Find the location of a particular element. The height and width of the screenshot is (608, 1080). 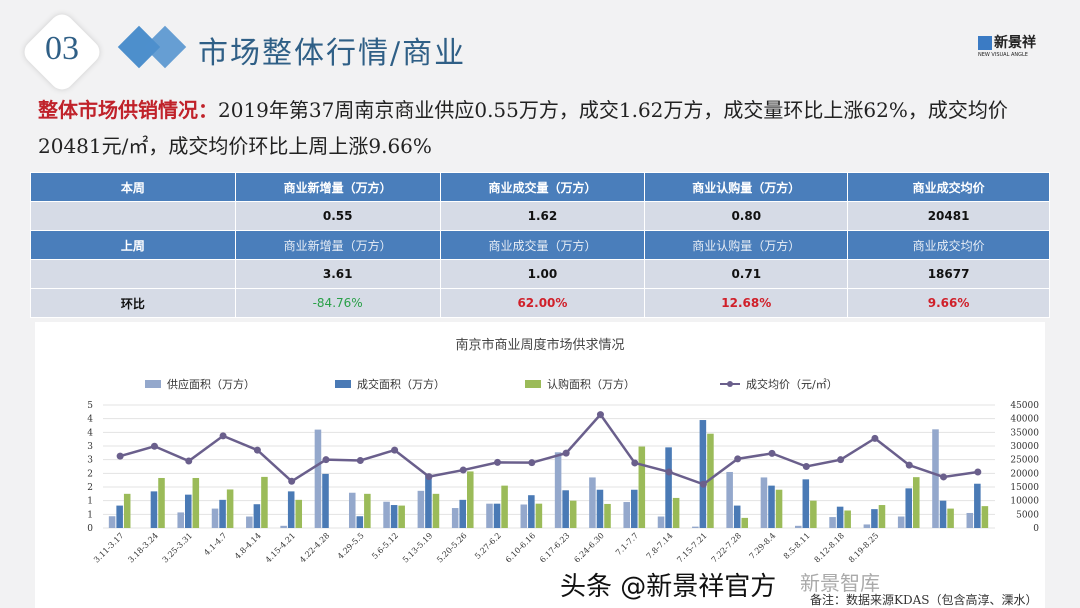

right-tick-label: 25000 is located at coordinates (1024, 461).